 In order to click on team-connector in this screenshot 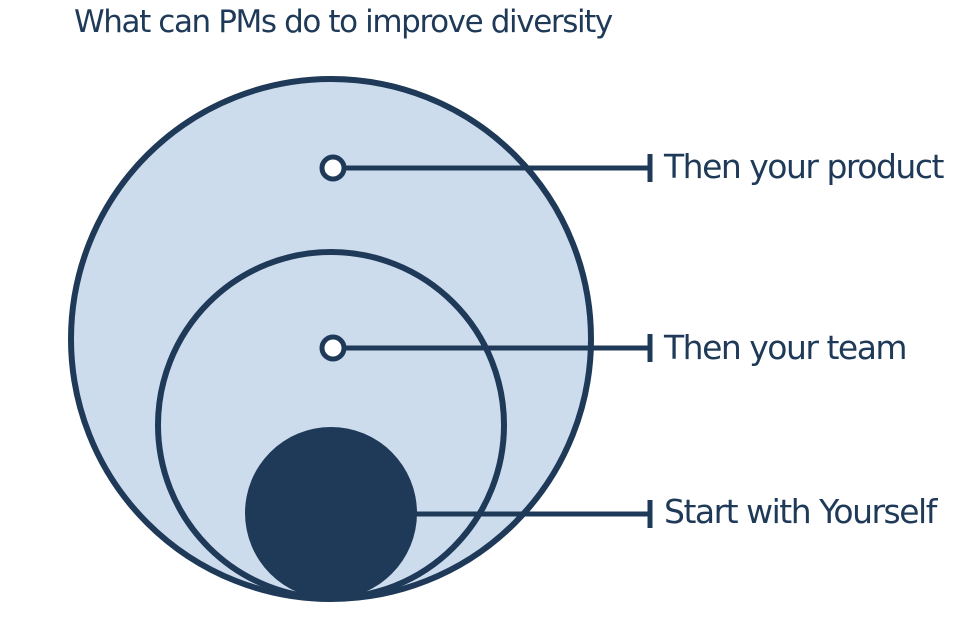, I will do `click(486, 348)`.